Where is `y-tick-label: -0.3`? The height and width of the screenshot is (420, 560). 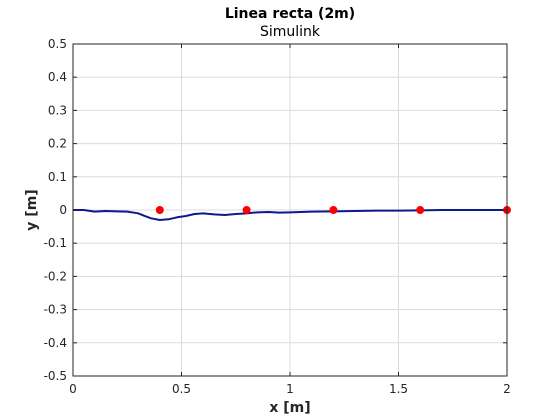
y-tick-label: -0.3 is located at coordinates (55, 310).